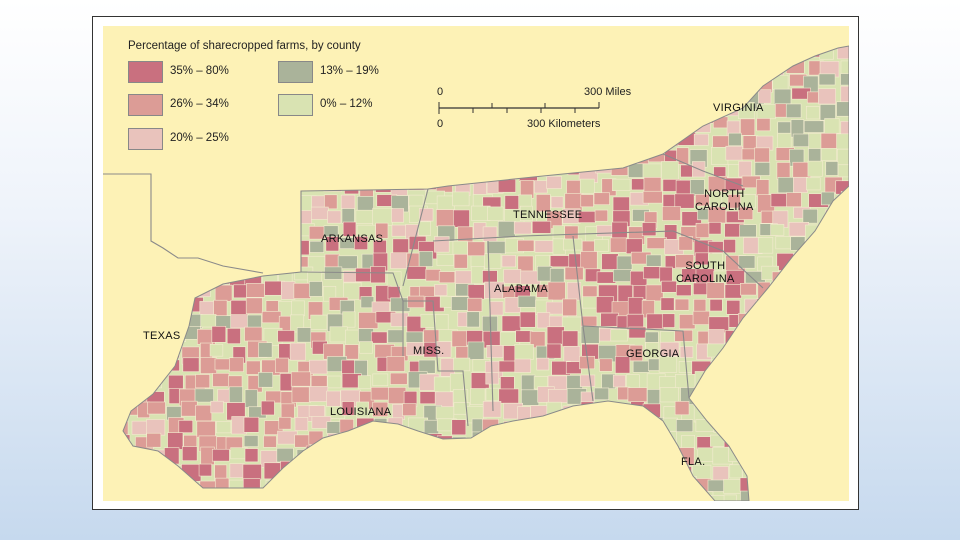  What do you see at coordinates (440, 92) in the screenshot?
I see `scale-zero-miles: 0` at bounding box center [440, 92].